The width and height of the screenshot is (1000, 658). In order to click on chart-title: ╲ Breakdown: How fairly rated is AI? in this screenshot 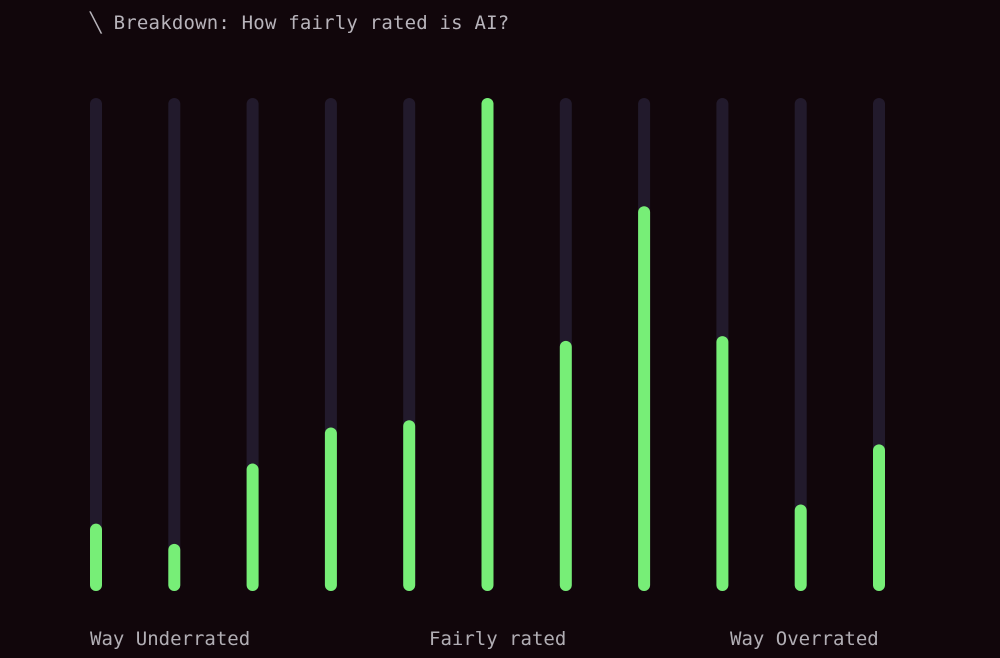, I will do `click(299, 23)`.